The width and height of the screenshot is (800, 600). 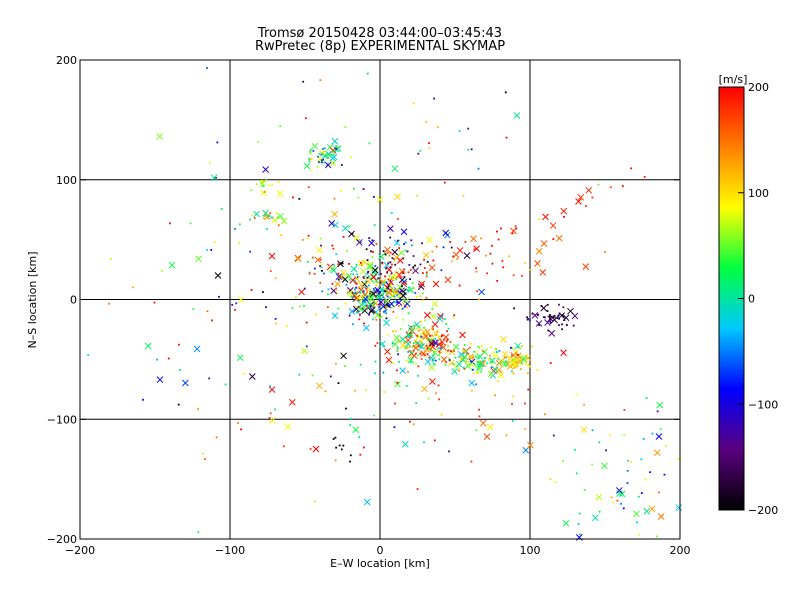 What do you see at coordinates (380, 550) in the screenshot?
I see `x-tick-label: 0` at bounding box center [380, 550].